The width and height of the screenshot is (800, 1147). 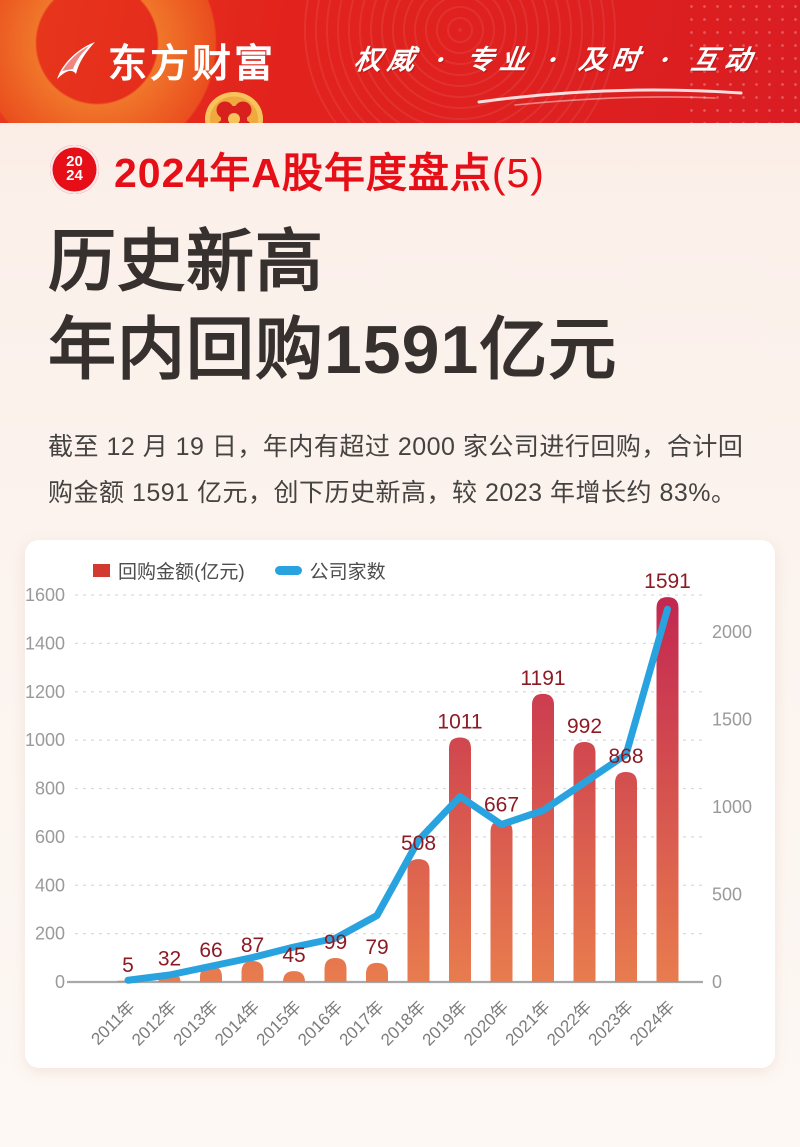 What do you see at coordinates (418, 843) in the screenshot?
I see `svg-text: 508` at bounding box center [418, 843].